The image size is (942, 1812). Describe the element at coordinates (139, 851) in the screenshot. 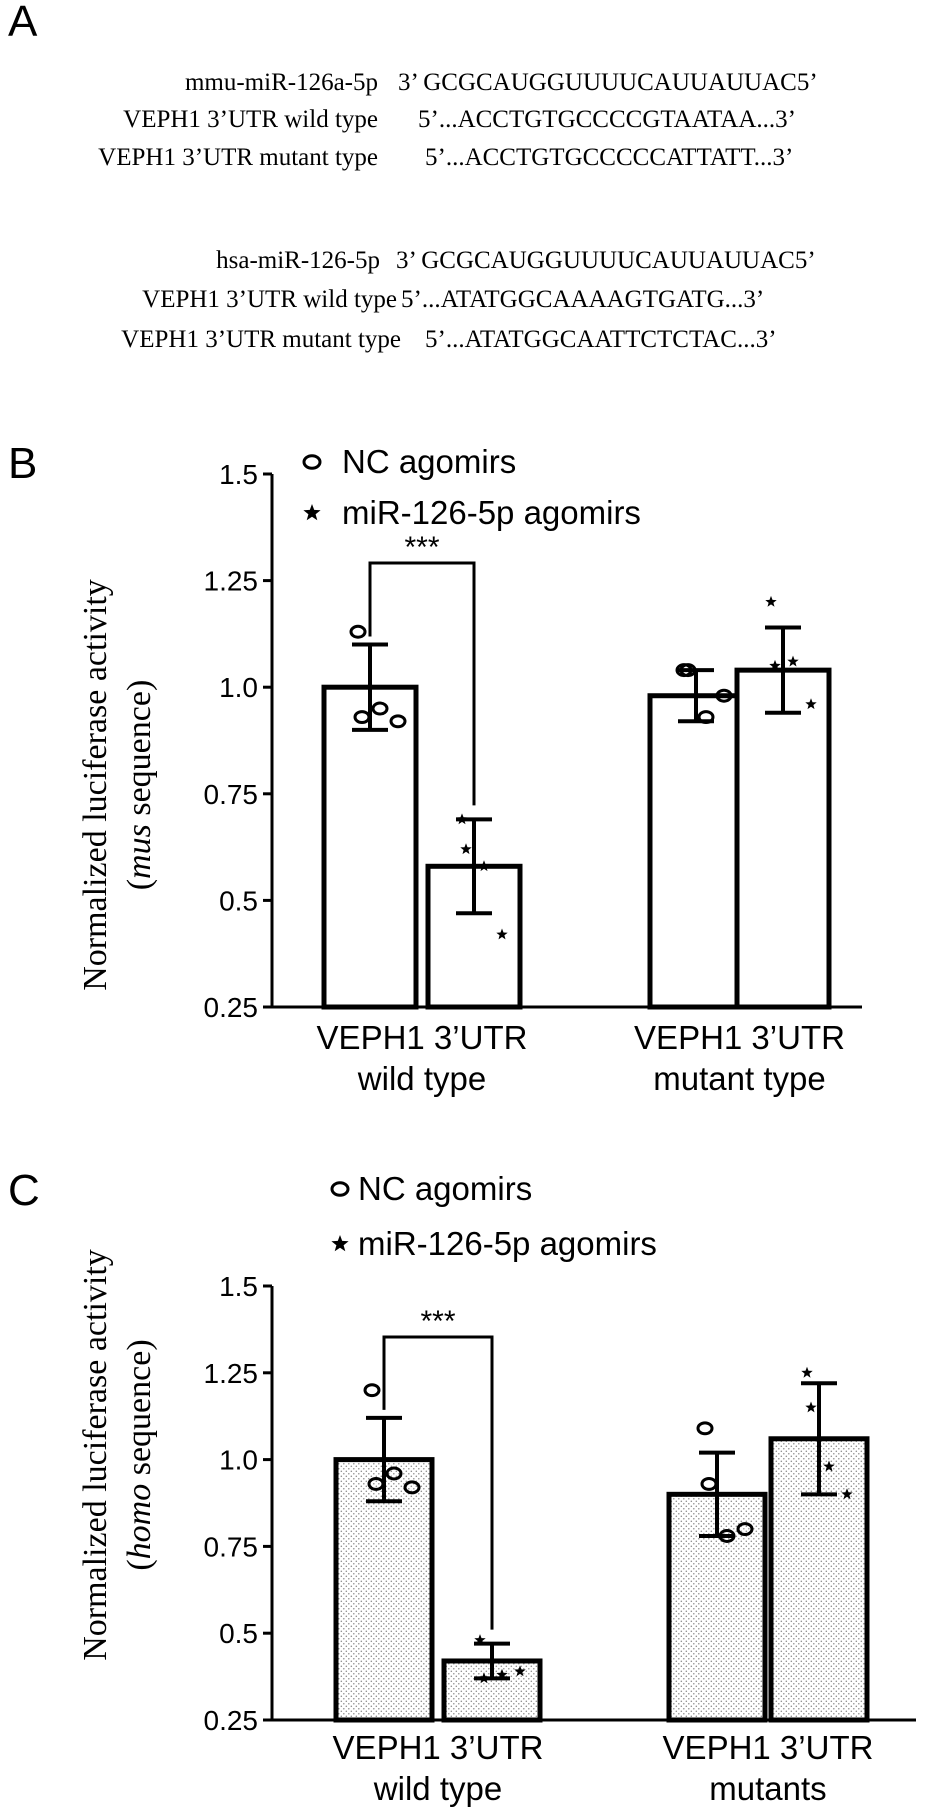

I see `y-axis-label-italic: mus` at that location.